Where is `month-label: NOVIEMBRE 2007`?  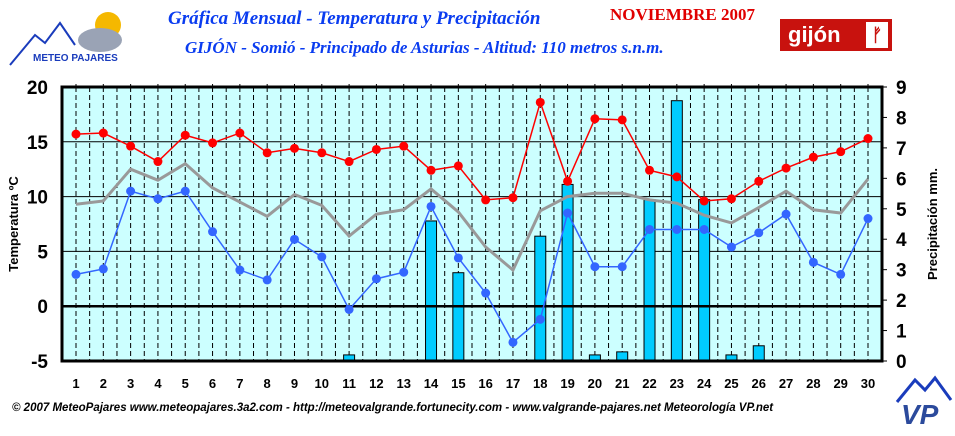 month-label: NOVIEMBRE 2007 is located at coordinates (682, 14).